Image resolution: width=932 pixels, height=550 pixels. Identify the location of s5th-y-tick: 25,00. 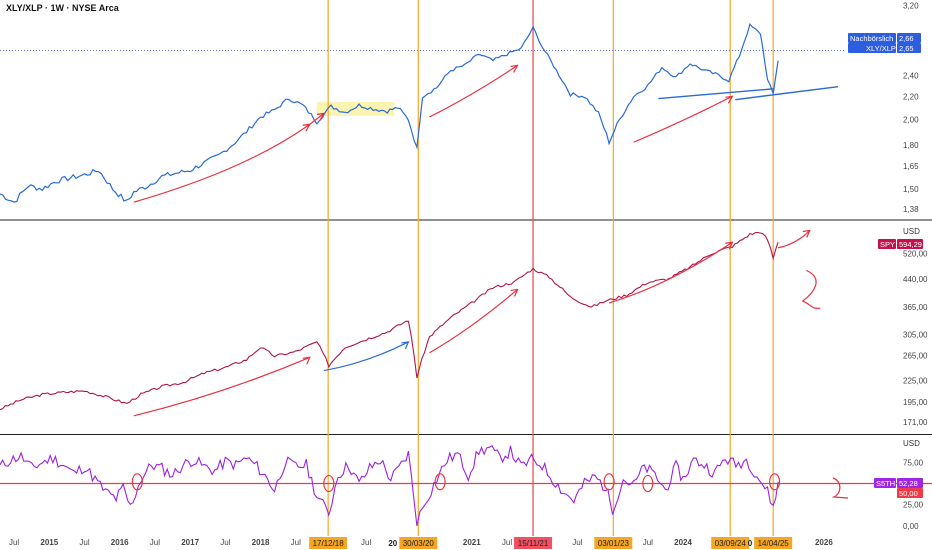
(913, 505).